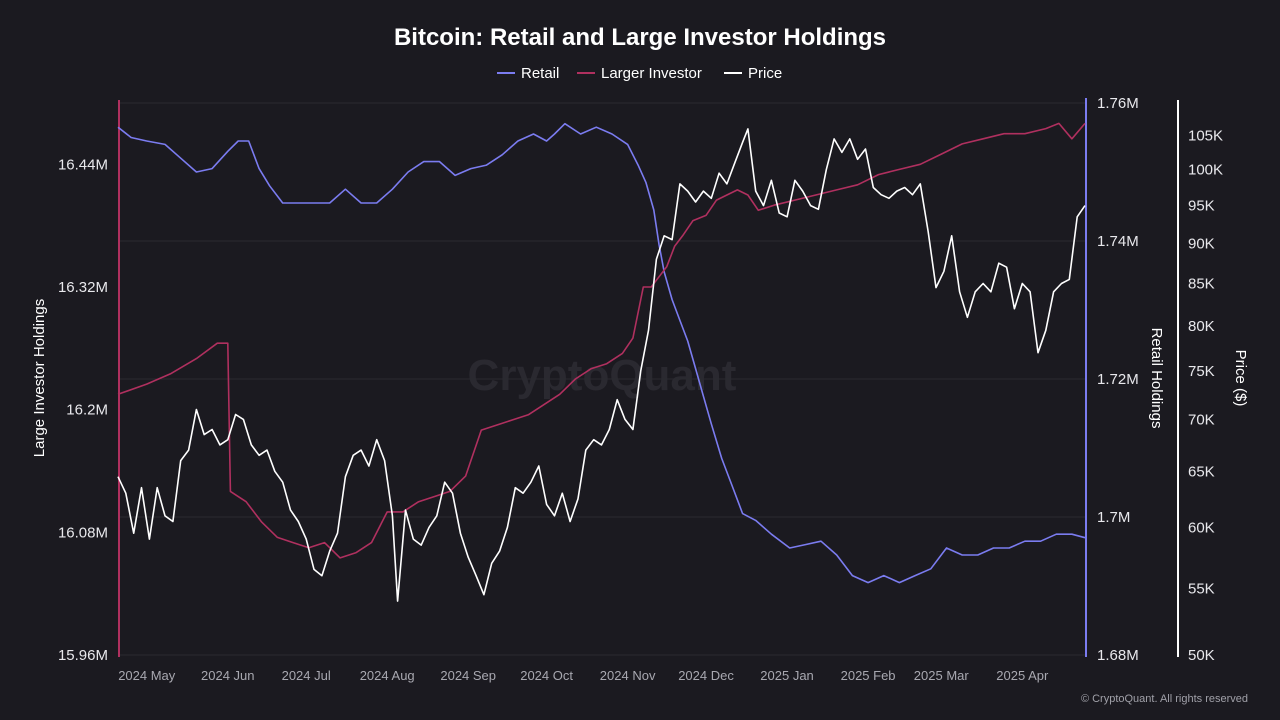 This screenshot has height=720, width=1280. Describe the element at coordinates (1113, 517) in the screenshot. I see `middle-tick-label: 1.7M` at that location.